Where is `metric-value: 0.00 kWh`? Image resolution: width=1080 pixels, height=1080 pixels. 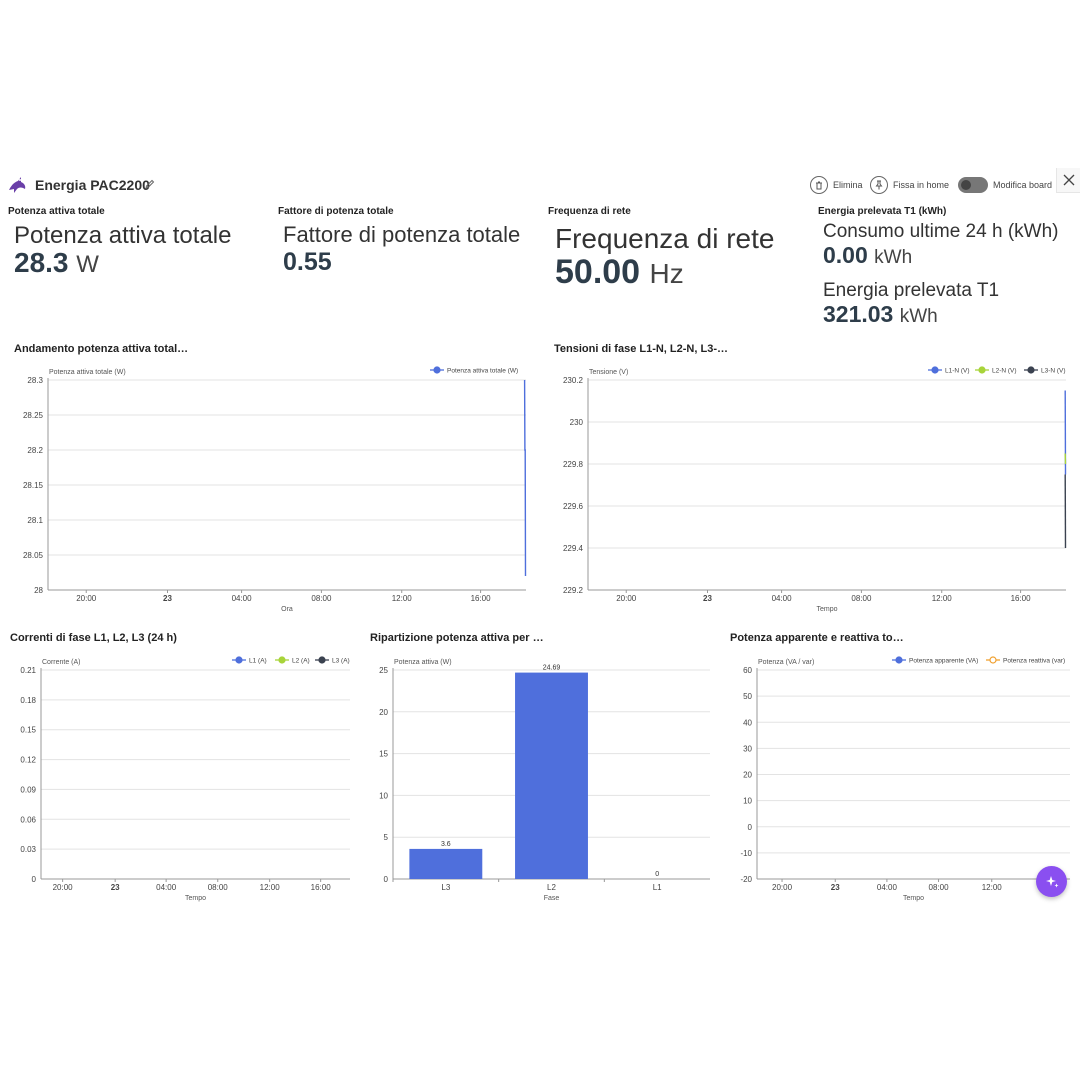 metric-value: 0.00 kWh is located at coordinates (868, 255).